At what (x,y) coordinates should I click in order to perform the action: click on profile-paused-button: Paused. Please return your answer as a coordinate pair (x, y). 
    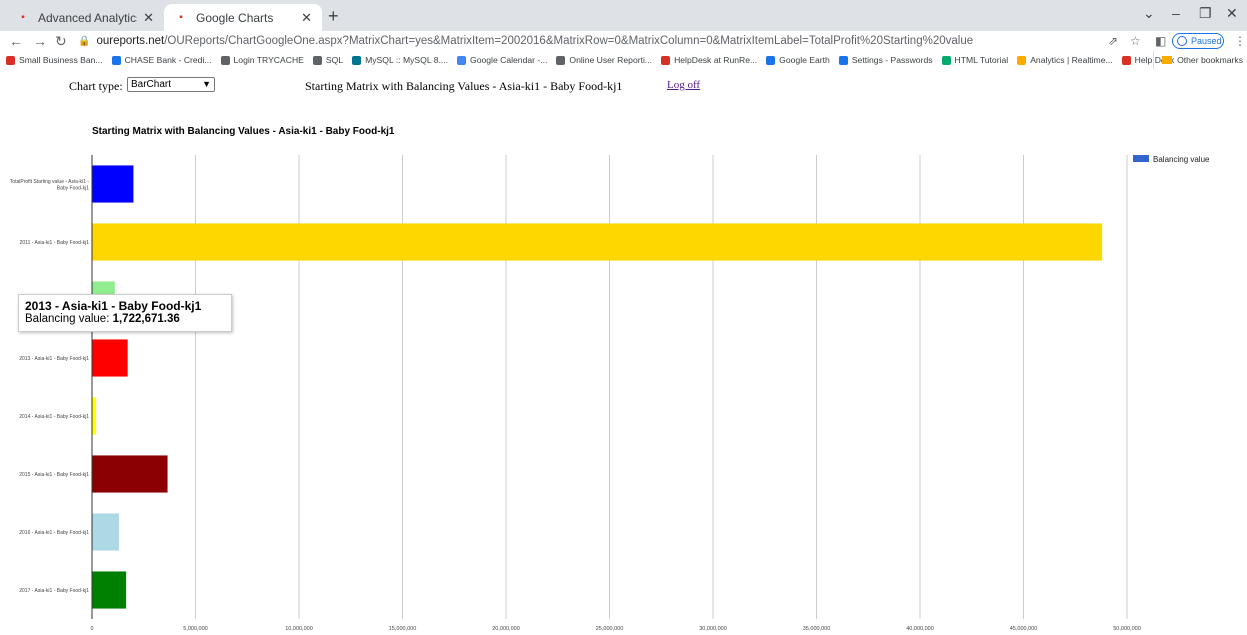
    Looking at the image, I should click on (1198, 41).